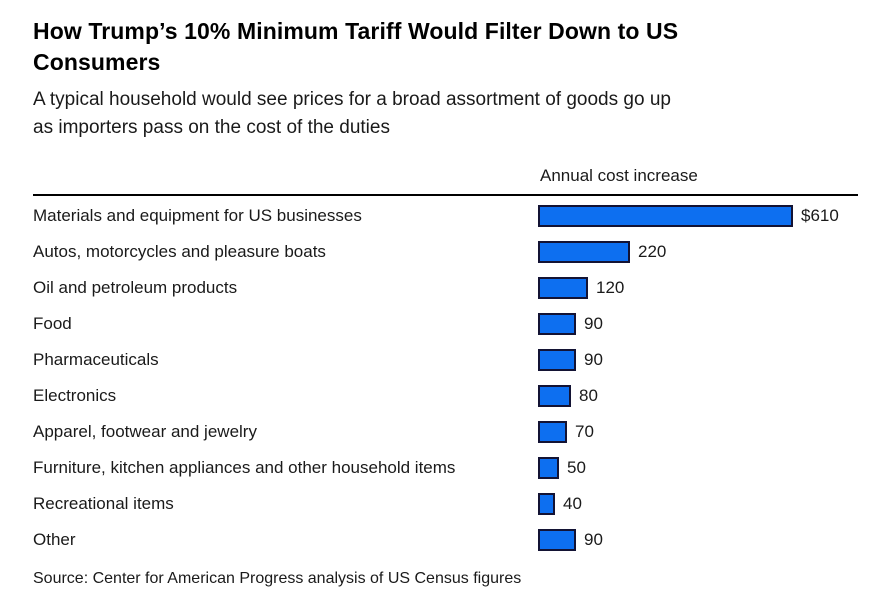 This screenshot has width=880, height=608. I want to click on category-label: Electronics, so click(75, 395).